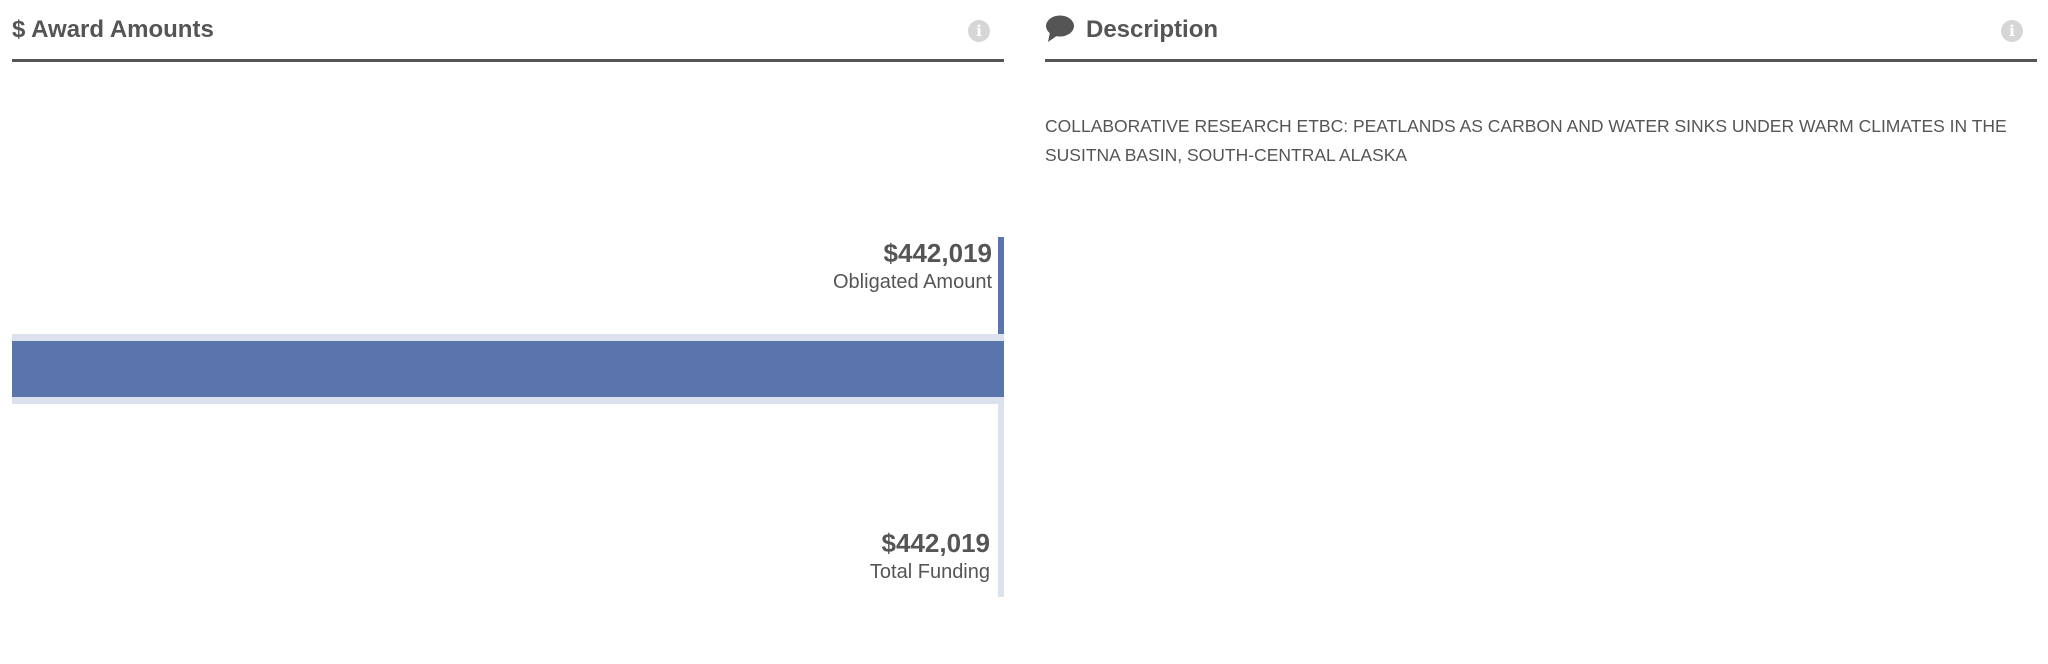 The image size is (2048, 664). I want to click on obligated-amount-marker, so click(1001, 317).